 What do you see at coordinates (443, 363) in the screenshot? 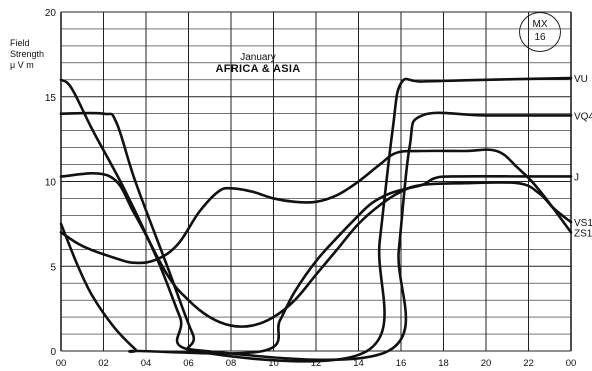
I see `x-tick-label: 18` at bounding box center [443, 363].